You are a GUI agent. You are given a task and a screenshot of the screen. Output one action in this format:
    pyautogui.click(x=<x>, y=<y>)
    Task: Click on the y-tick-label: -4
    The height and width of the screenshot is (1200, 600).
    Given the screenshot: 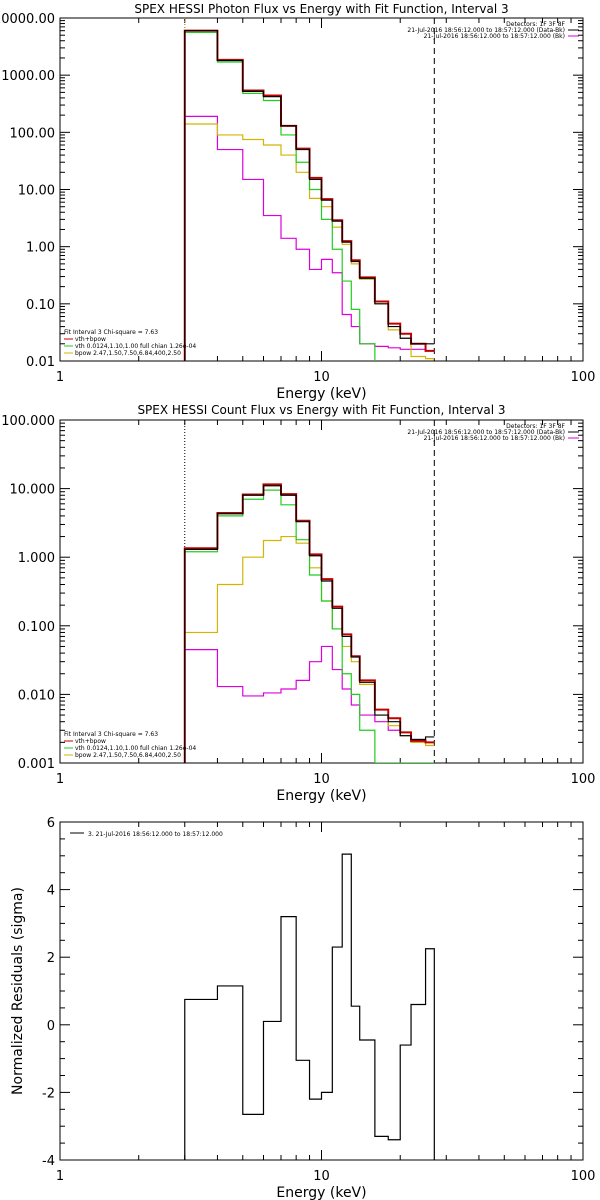 What is the action you would take?
    pyautogui.click(x=48, y=1161)
    